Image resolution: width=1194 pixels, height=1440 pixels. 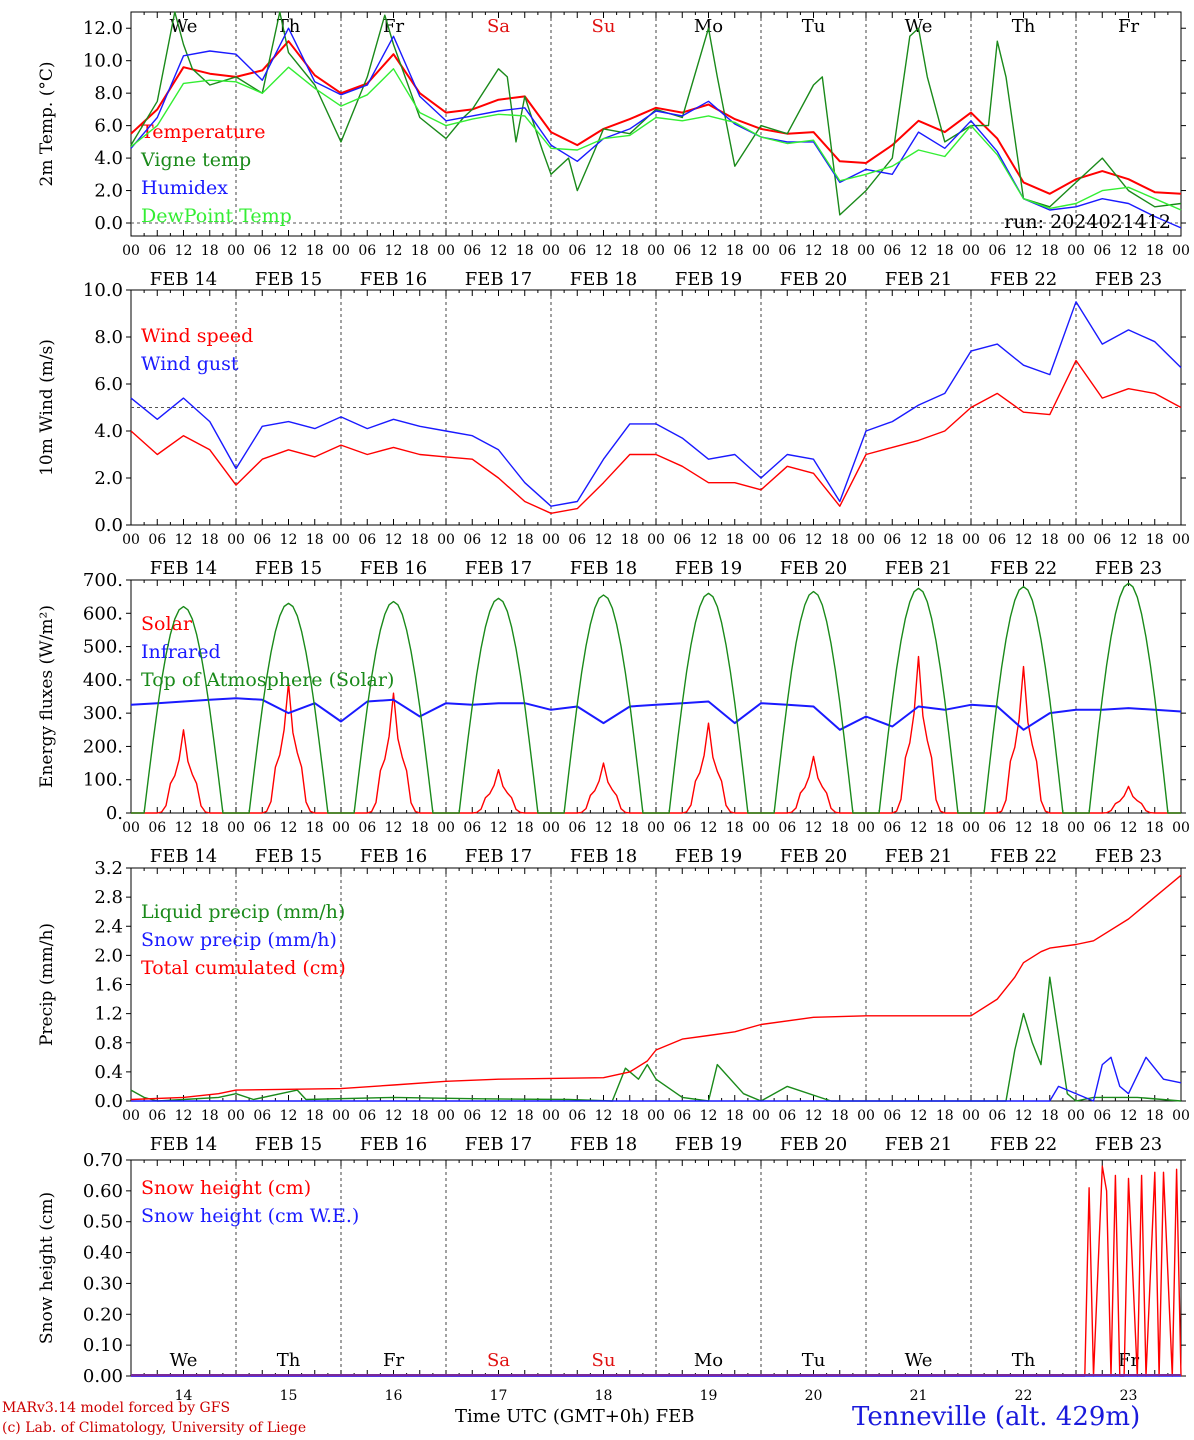 I want to click on y-tick-label: 1.2, so click(x=108, y=1014).